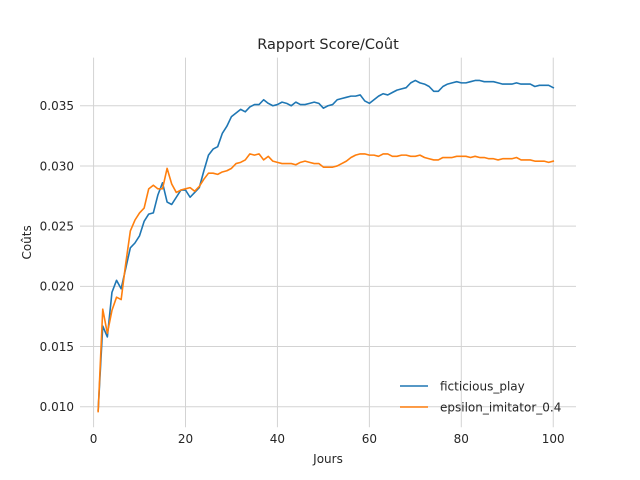 This screenshot has width=640, height=480. I want to click on x-tick-label: 40, so click(277, 439).